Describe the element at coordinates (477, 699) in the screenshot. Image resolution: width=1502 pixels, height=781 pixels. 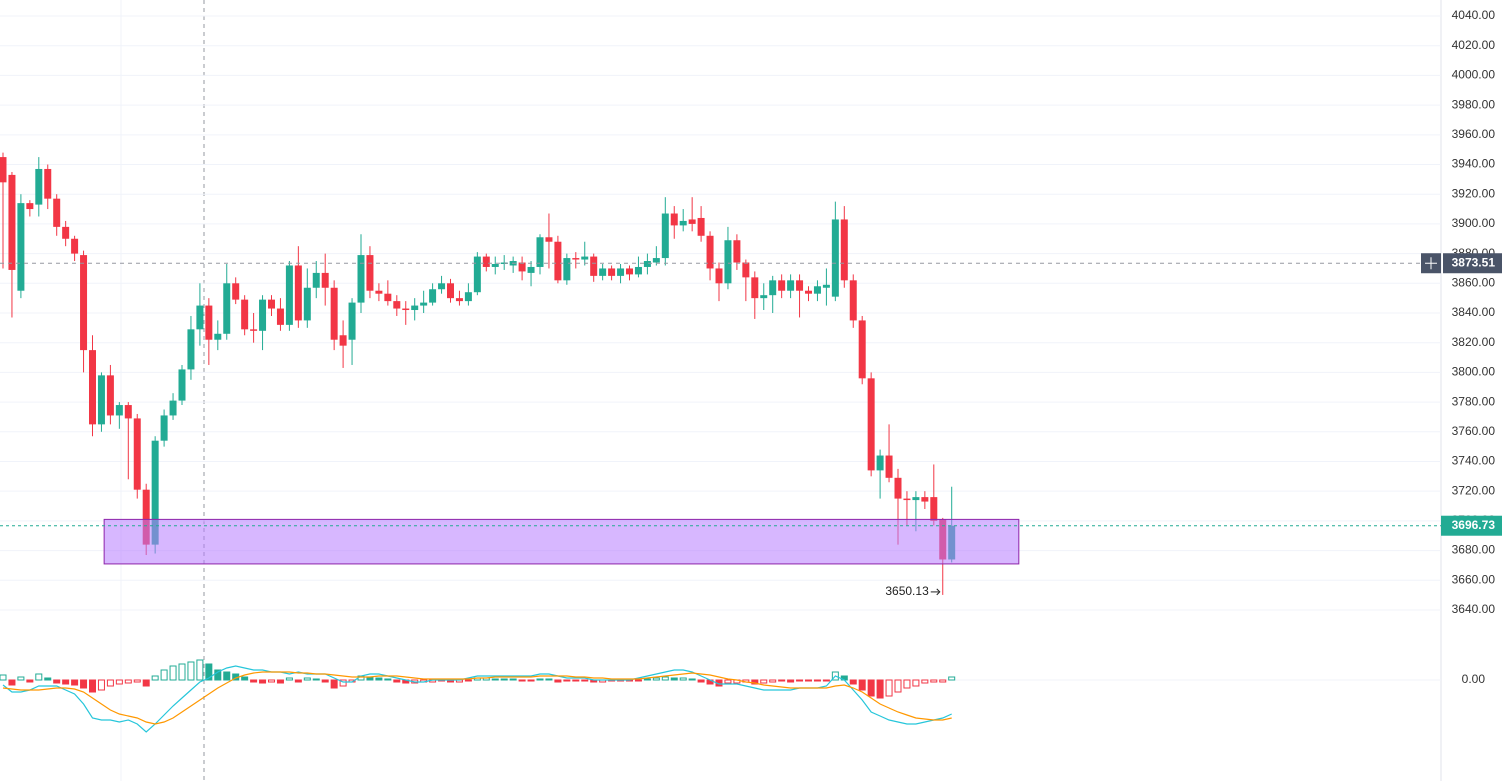
I see `macd-dif-line` at that location.